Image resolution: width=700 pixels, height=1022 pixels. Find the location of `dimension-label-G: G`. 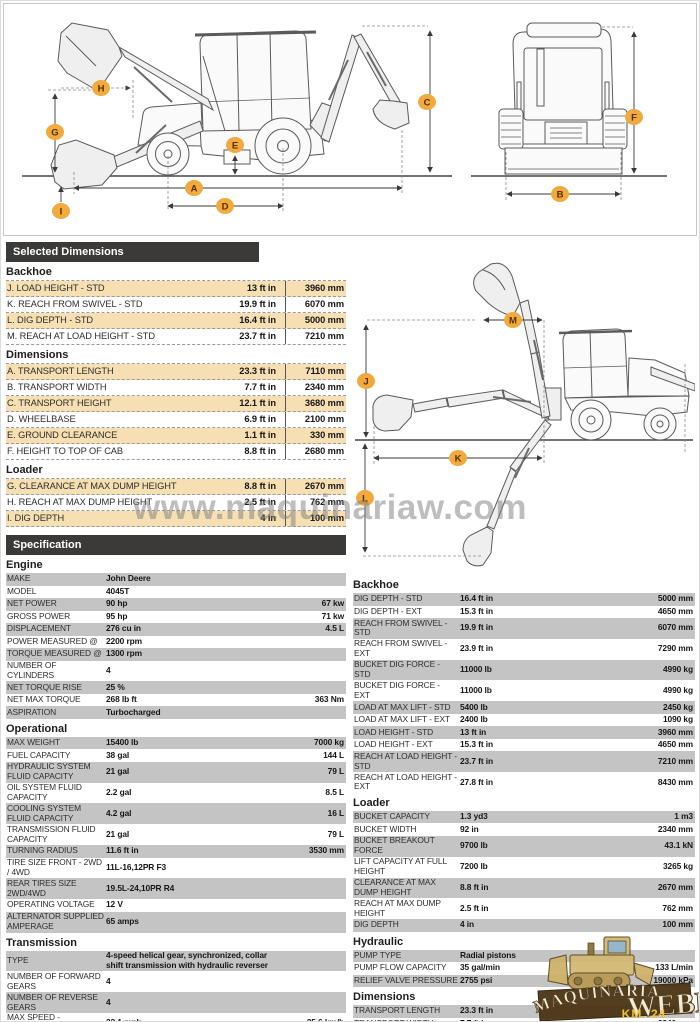

dimension-label-G: G is located at coordinates (55, 132).